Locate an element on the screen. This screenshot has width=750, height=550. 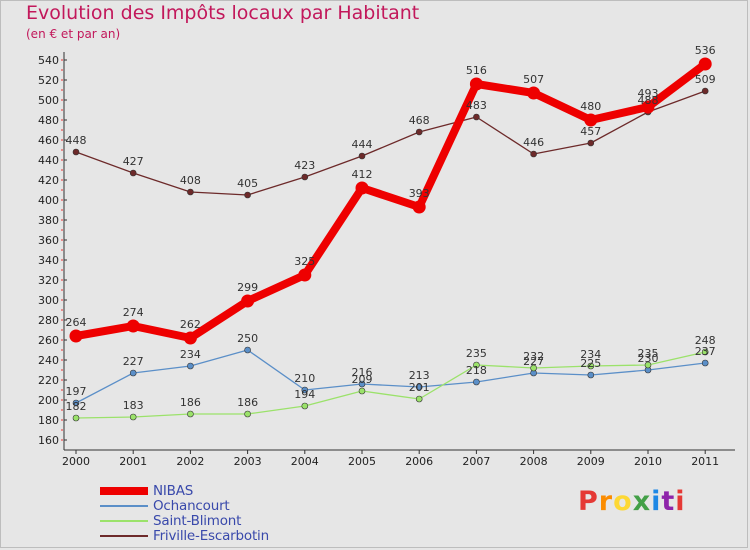
series-line-ochancourt is located at coordinates (390, 376).